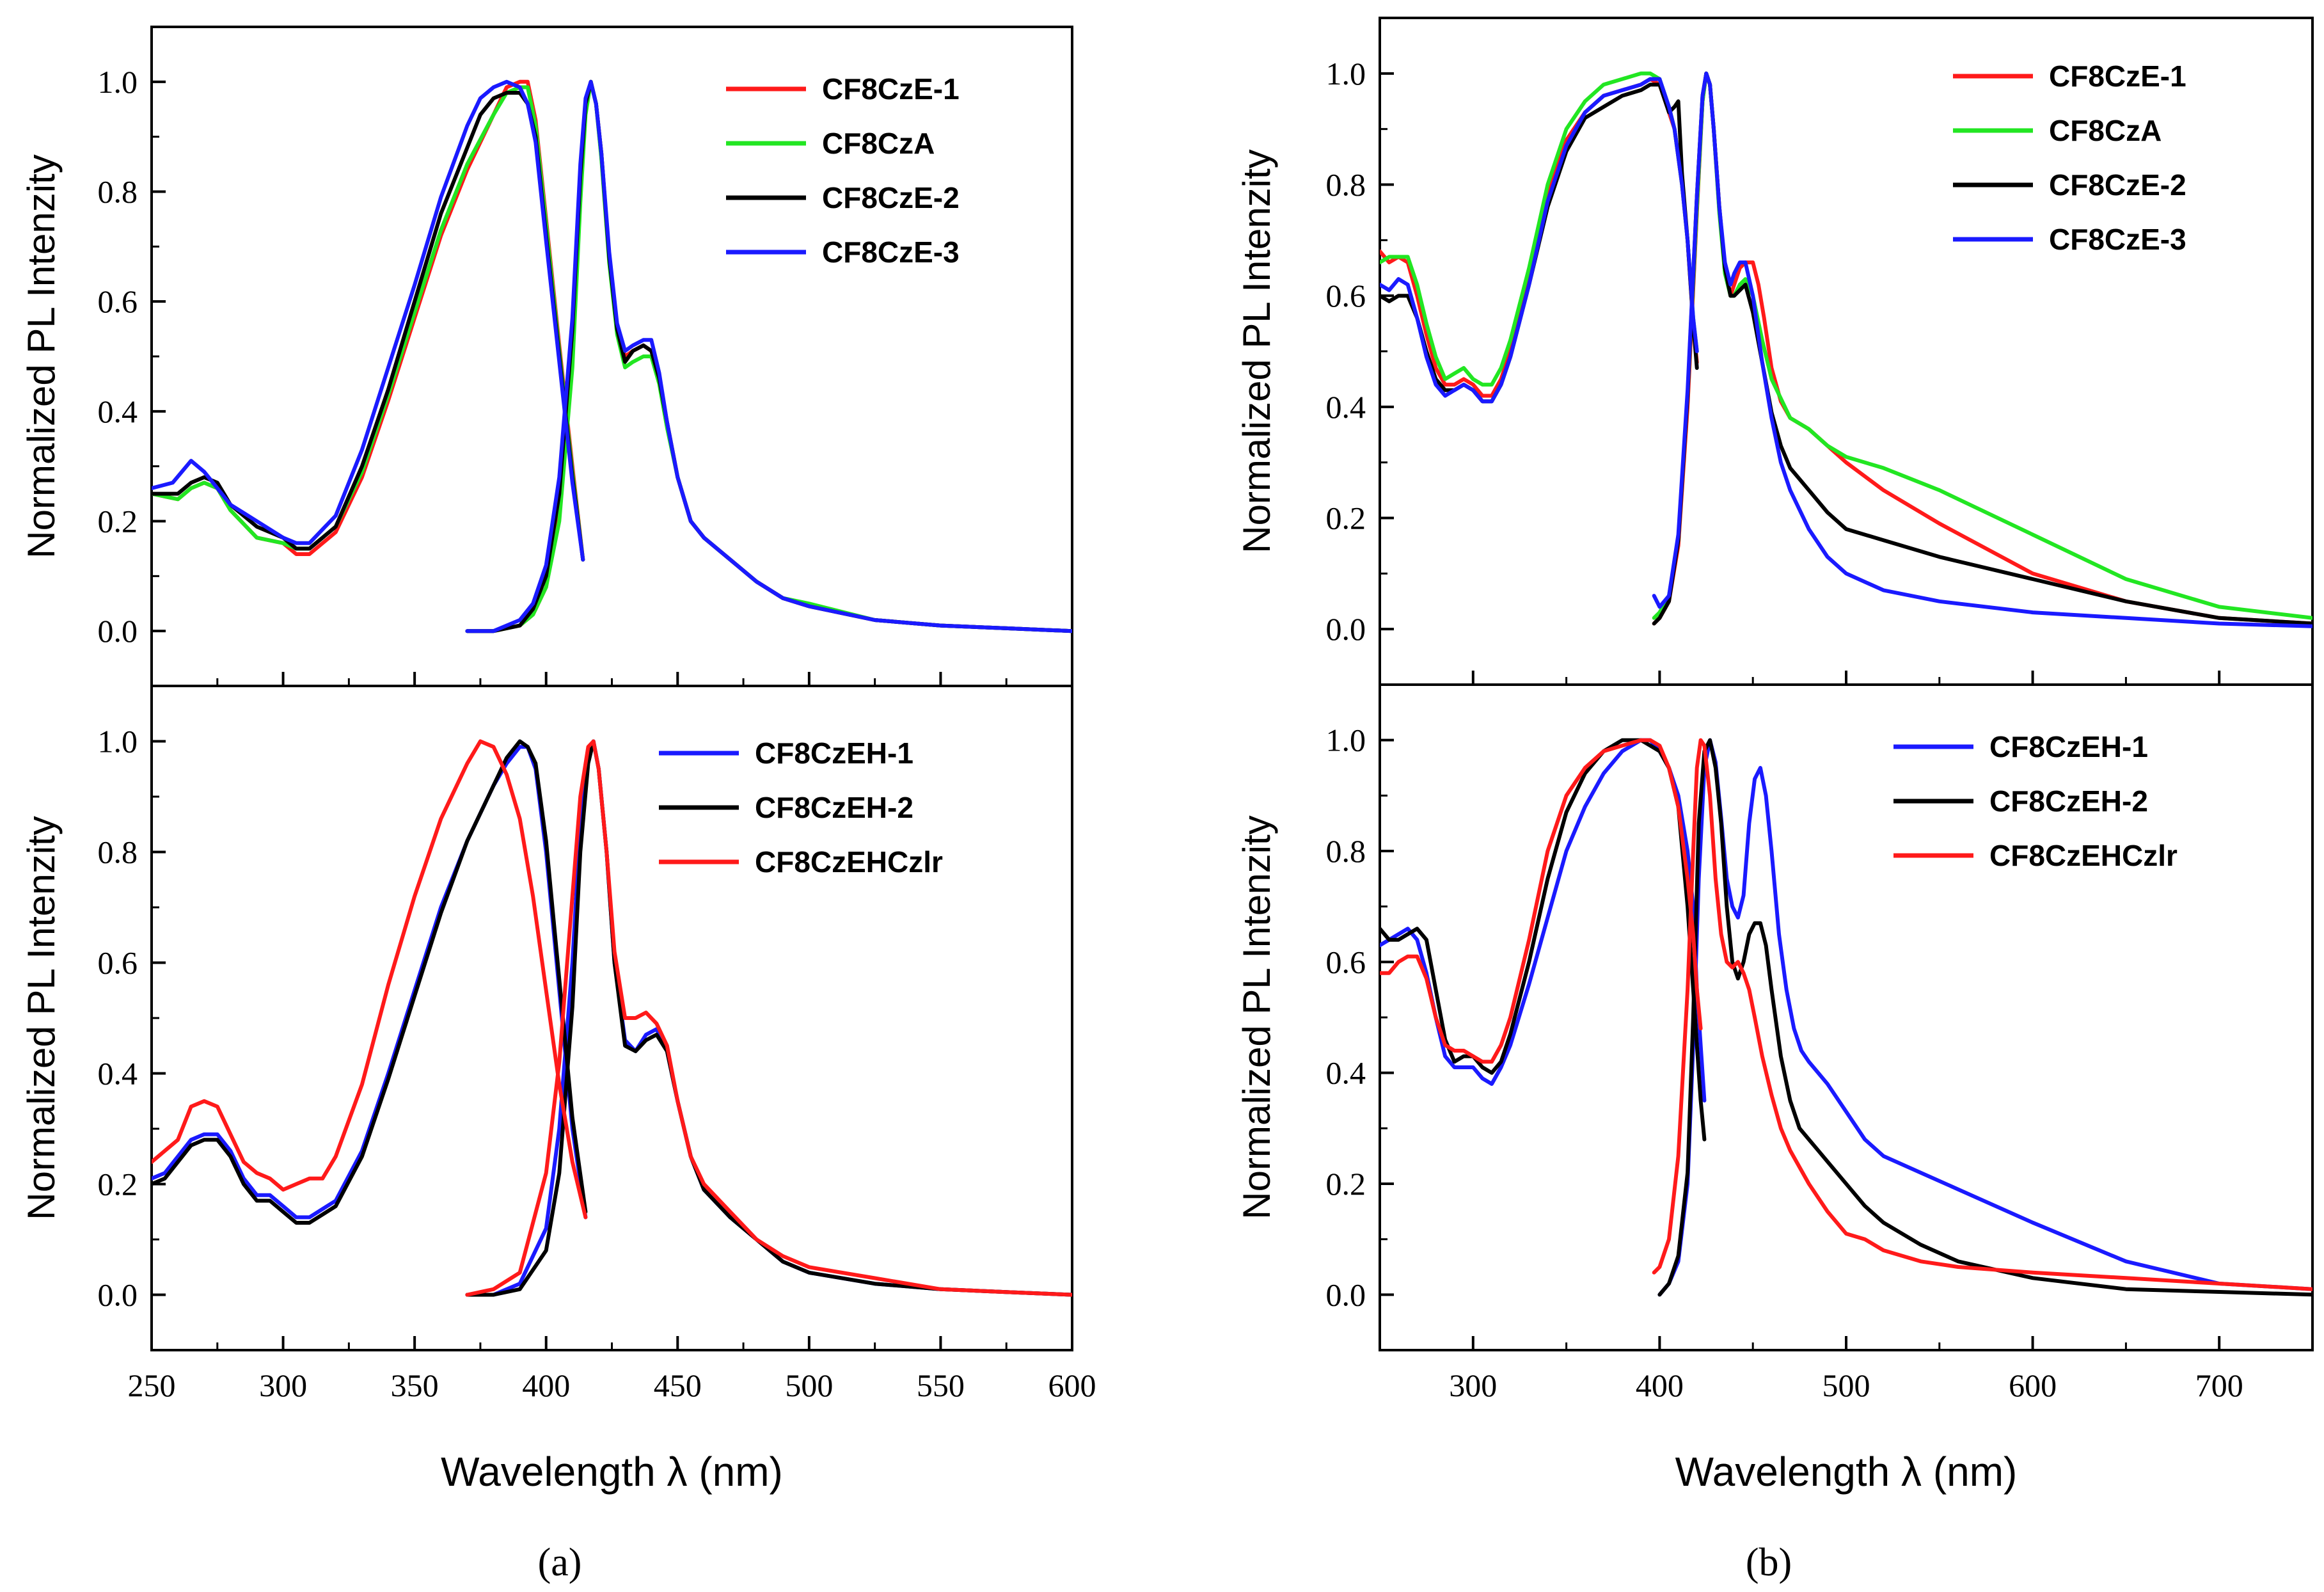 The width and height of the screenshot is (2324, 1592). I want to click on series-CF8CzEH-2-excitation, so click(370, 982).